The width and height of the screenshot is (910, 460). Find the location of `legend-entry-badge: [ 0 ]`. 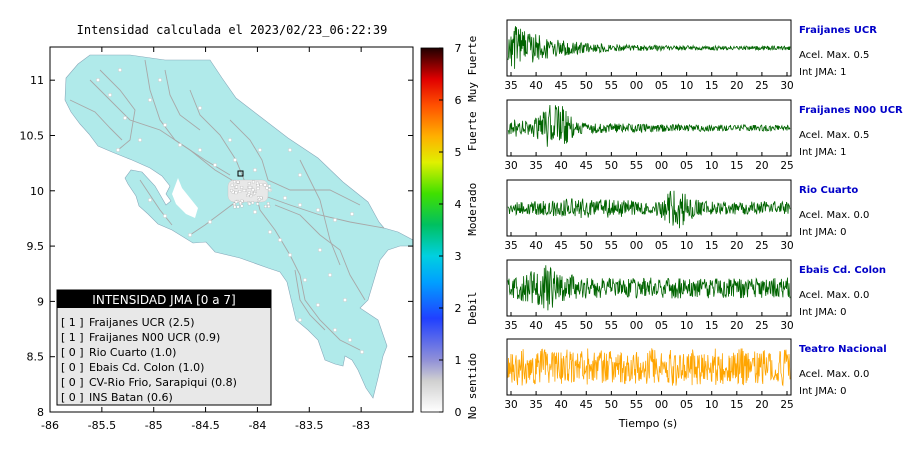

legend-entry-badge: [ 0 ] is located at coordinates (72, 382).